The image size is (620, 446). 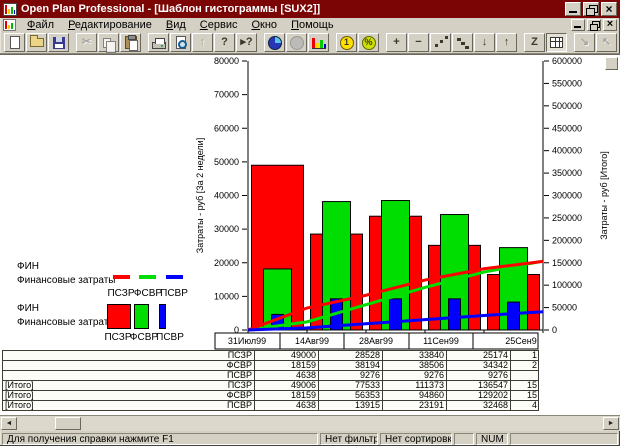 What do you see at coordinates (14, 42) in the screenshot?
I see `new-button` at bounding box center [14, 42].